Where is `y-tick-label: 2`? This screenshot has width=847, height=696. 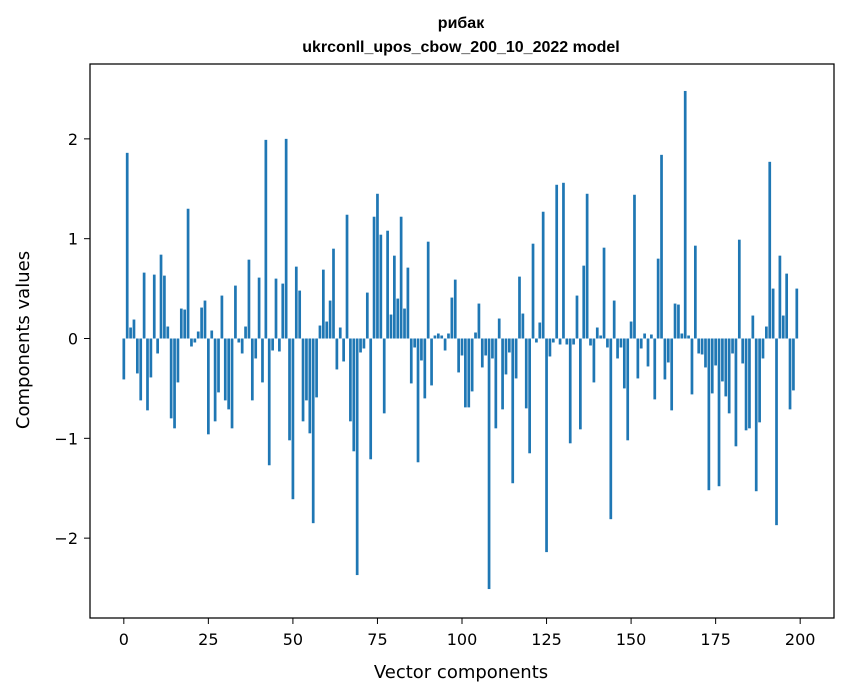 y-tick-label: 2 is located at coordinates (73, 139).